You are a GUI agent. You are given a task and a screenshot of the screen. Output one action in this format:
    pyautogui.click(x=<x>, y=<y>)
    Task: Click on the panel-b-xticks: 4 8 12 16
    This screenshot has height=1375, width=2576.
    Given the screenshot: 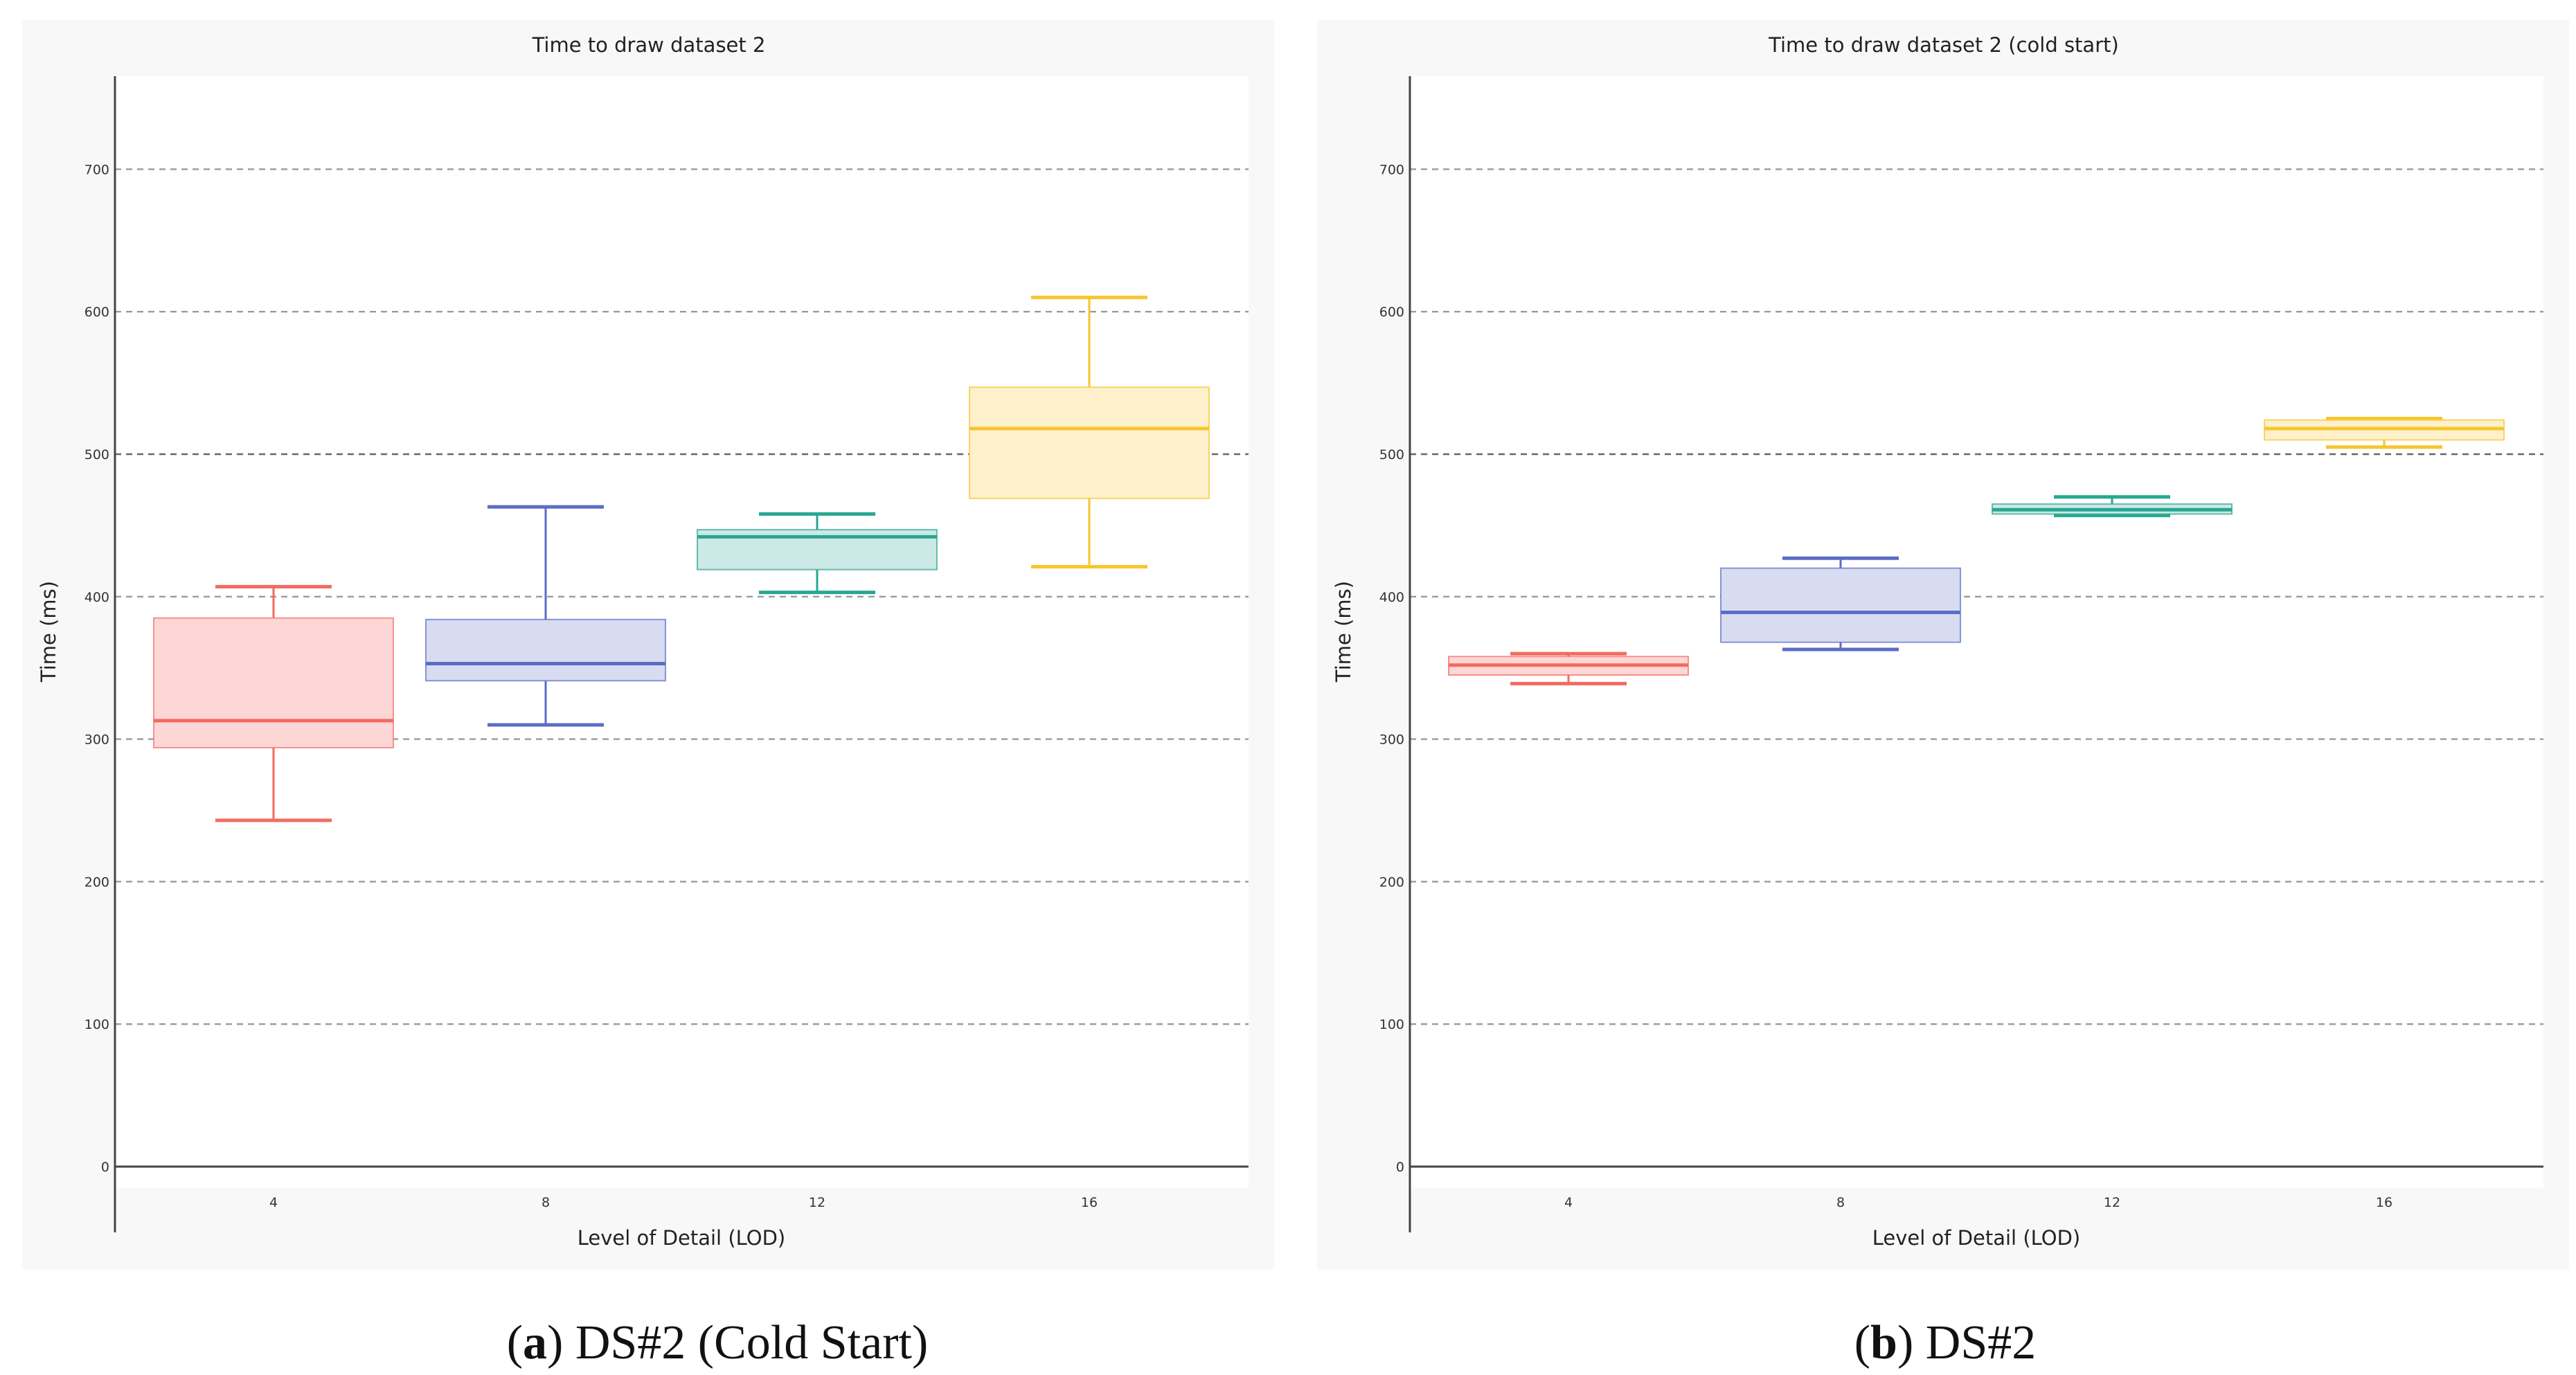 What is the action you would take?
    pyautogui.click(x=1978, y=1202)
    